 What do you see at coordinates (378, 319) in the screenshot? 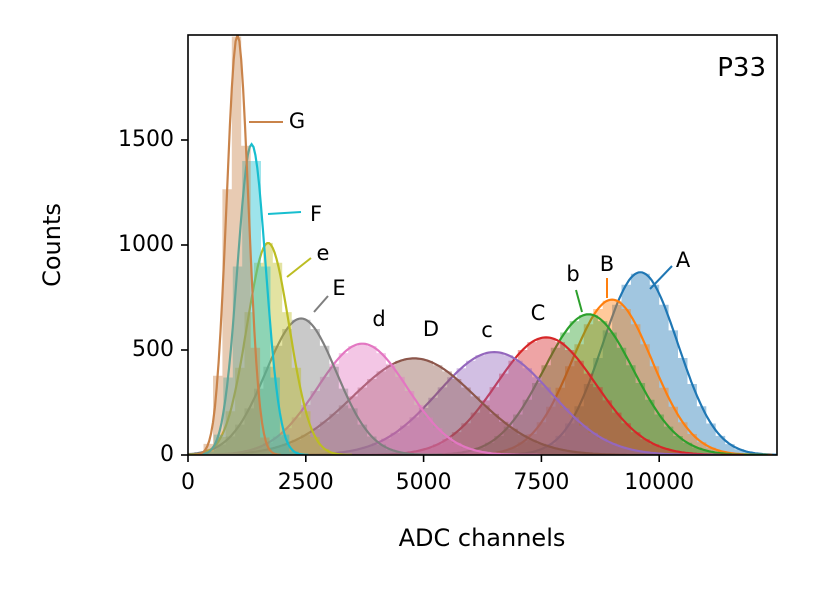
I see `peak-label-d-lower: d` at bounding box center [378, 319].